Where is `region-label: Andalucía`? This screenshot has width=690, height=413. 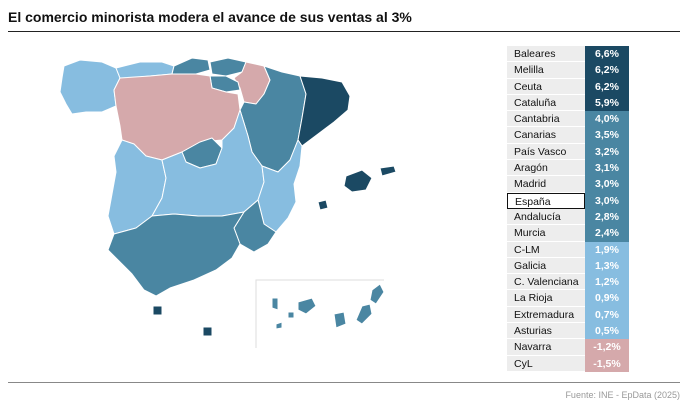
region-label: Andalucía is located at coordinates (546, 217).